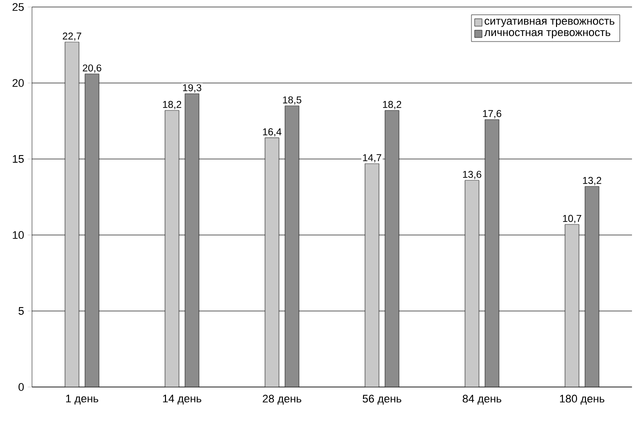  I want to click on x-tick-label: 28 день, so click(282, 399).